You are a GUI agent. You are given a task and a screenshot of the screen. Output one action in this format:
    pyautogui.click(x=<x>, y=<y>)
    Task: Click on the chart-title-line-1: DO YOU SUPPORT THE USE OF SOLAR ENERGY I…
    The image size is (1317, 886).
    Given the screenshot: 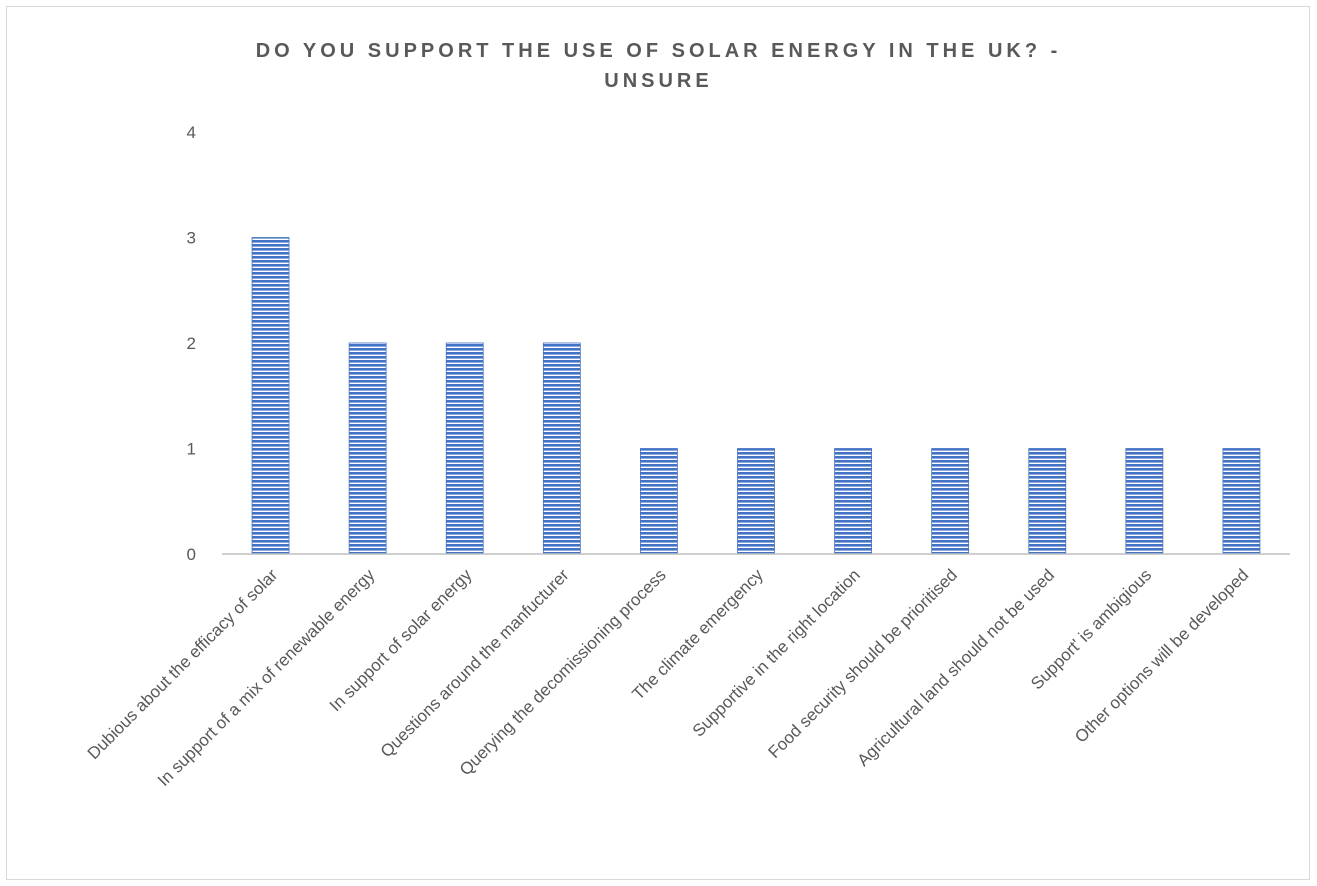 What is the action you would take?
    pyautogui.click(x=658, y=51)
    